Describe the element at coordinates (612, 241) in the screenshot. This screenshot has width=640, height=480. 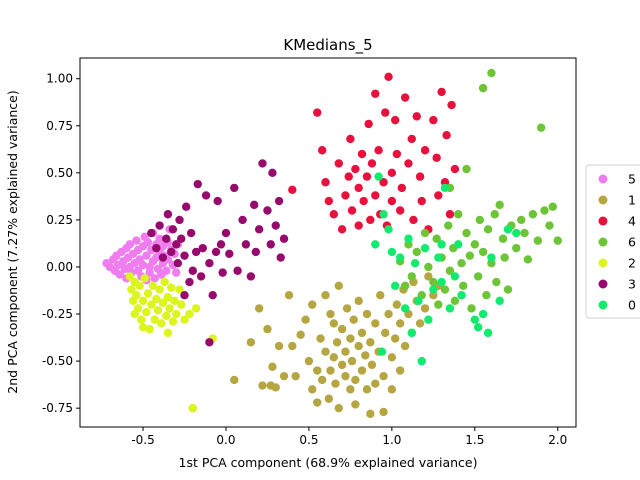
I see `legend: 5 1 4 6 2 3 0` at that location.